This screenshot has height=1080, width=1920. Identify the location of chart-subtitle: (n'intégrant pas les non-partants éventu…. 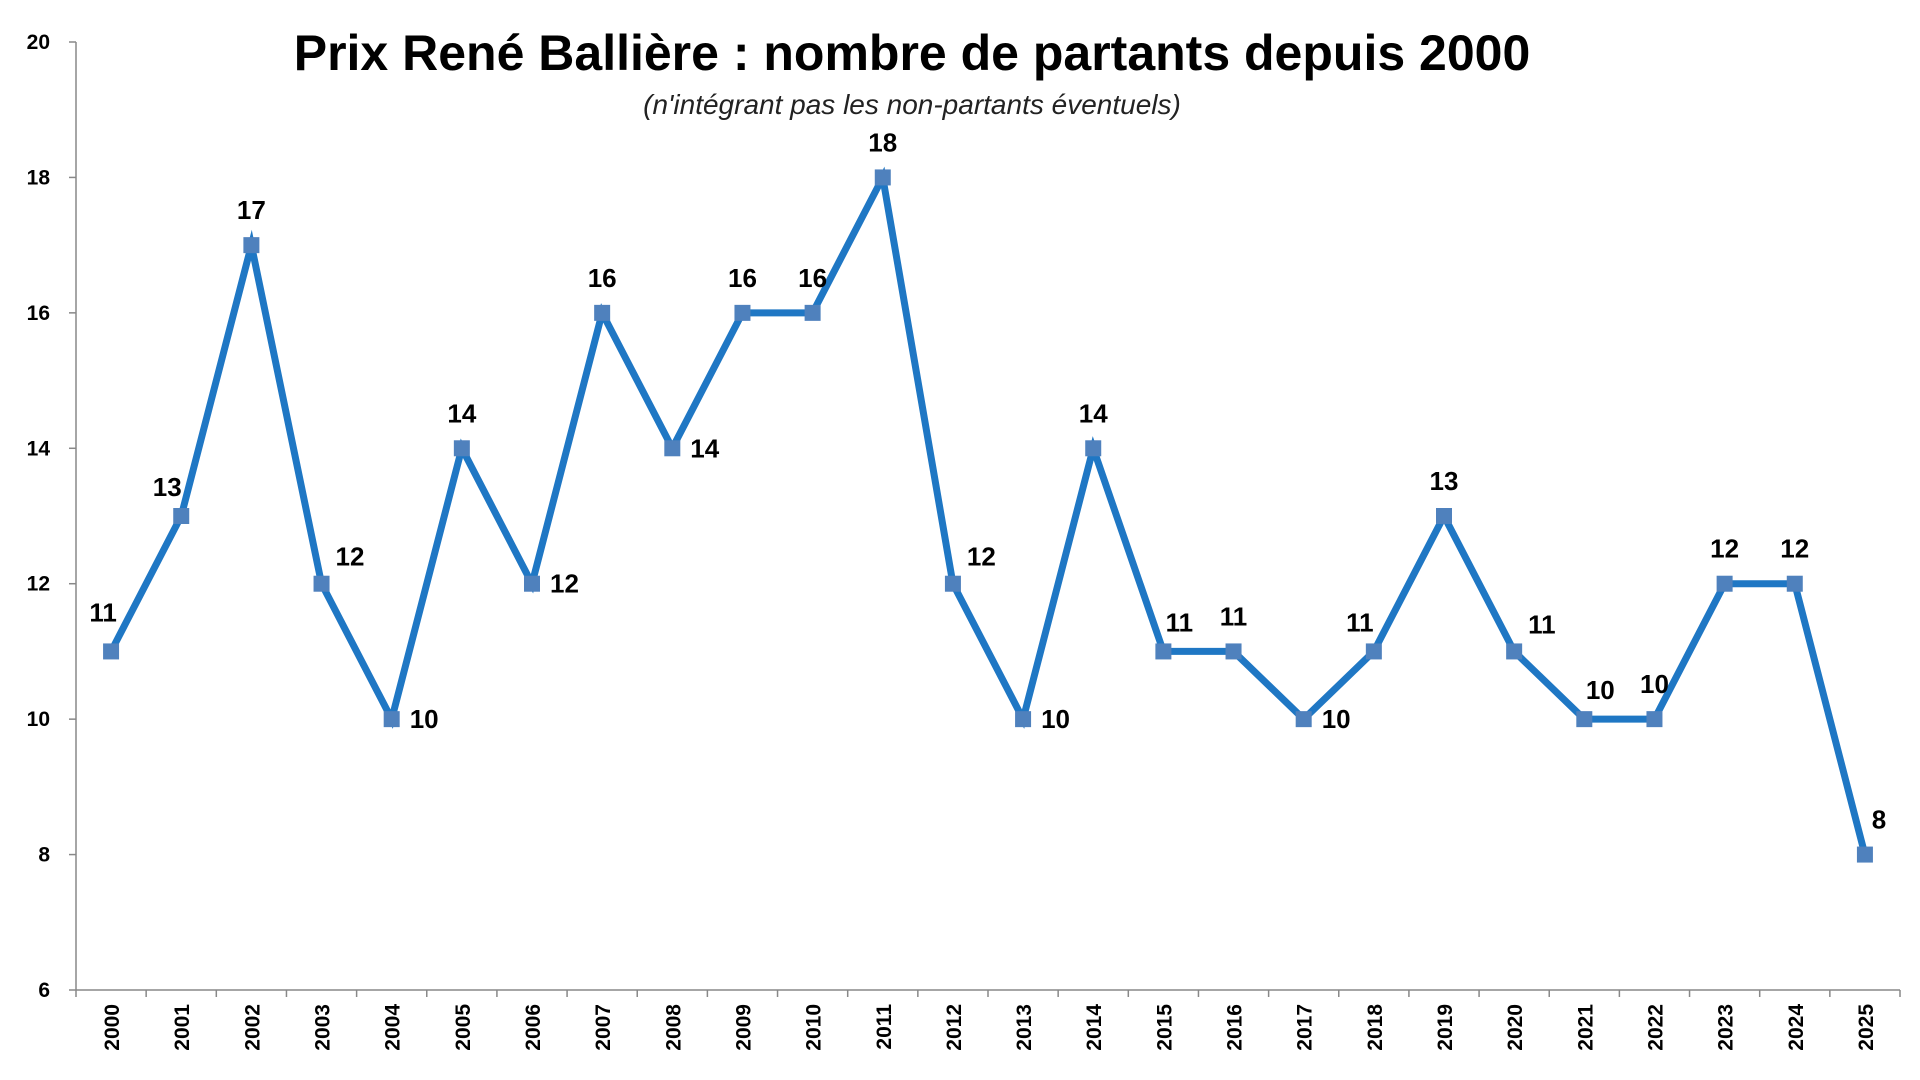
(912, 104).